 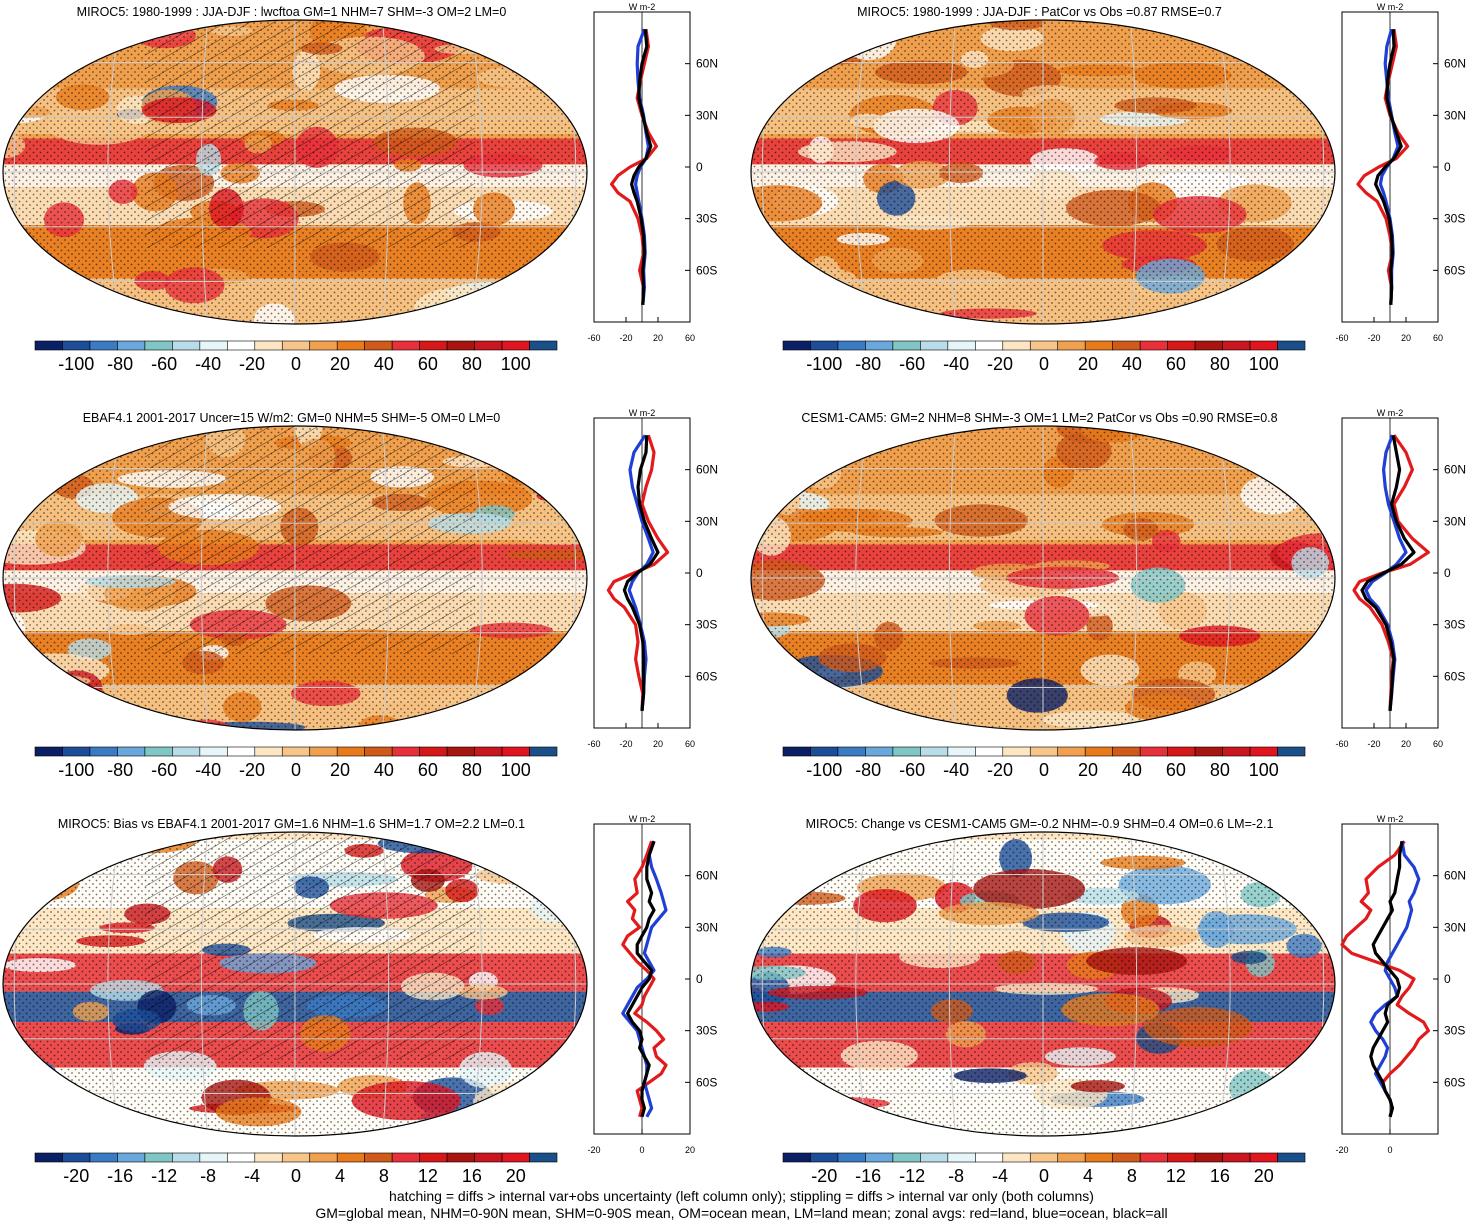 What do you see at coordinates (1395, 979) in the screenshot?
I see `zonal-series-ocean` at bounding box center [1395, 979].